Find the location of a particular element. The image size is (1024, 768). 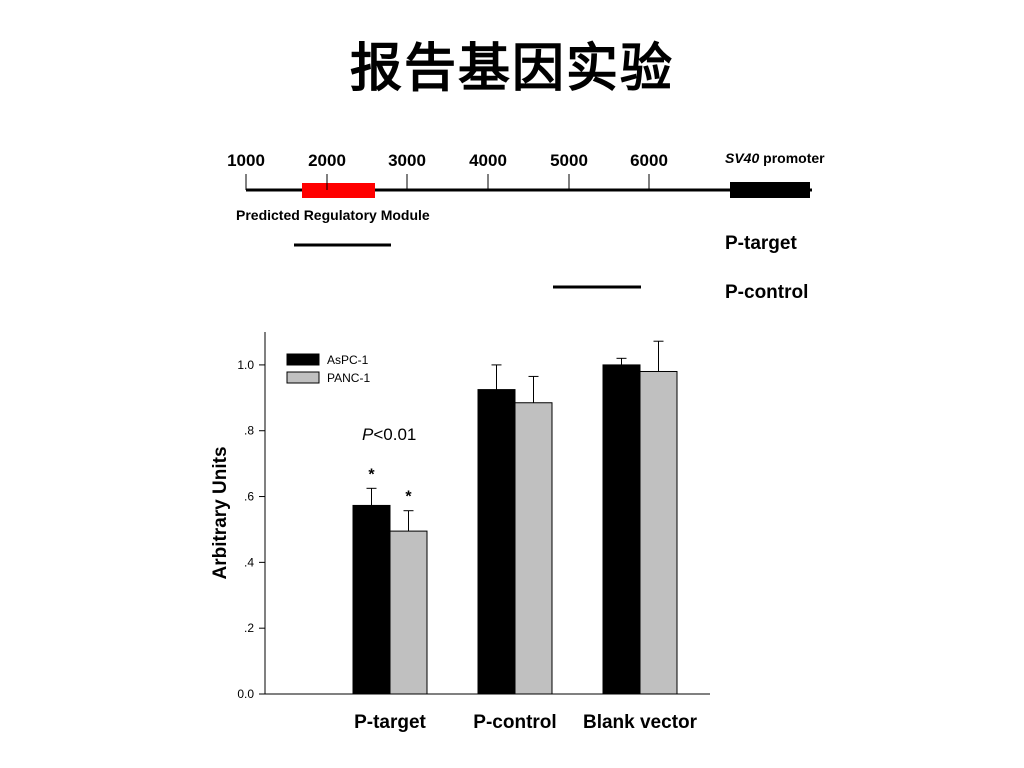

slide-title: 报告基因实验 is located at coordinates (511, 69).